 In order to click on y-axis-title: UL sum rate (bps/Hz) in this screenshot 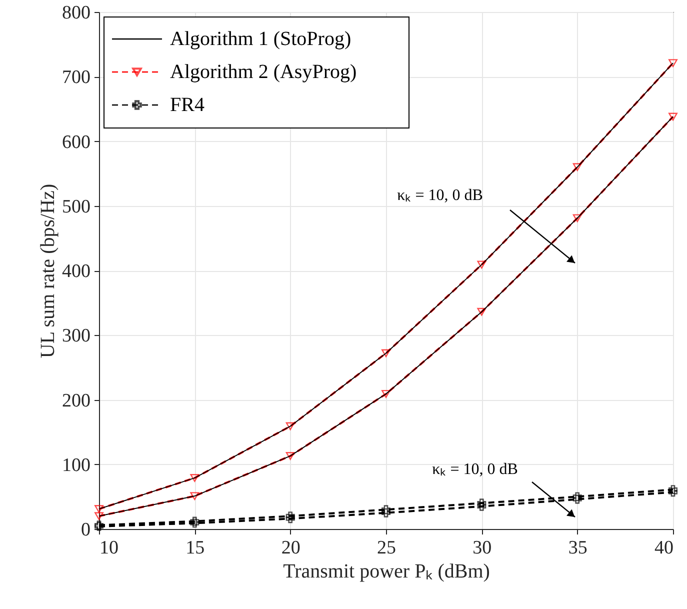, I will do `click(48, 271)`.